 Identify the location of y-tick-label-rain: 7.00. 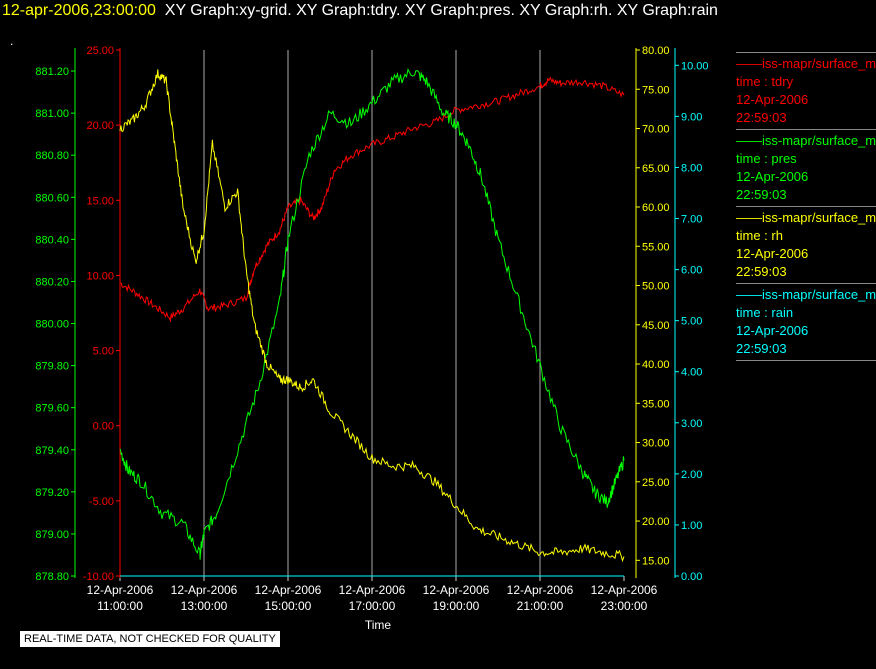
(691, 220).